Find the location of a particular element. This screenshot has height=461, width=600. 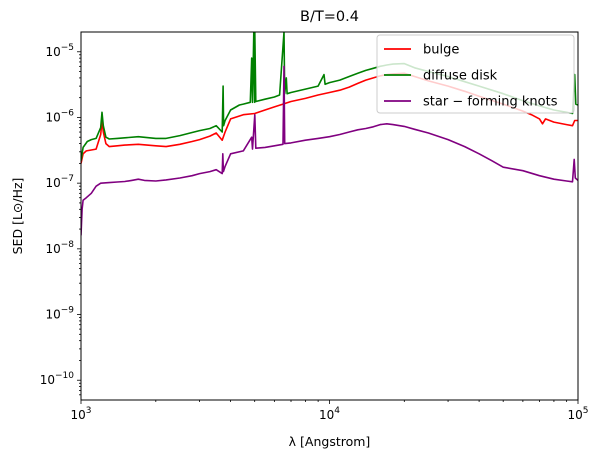

y-tick-label: 10⁻⁵ is located at coordinates (59, 51).